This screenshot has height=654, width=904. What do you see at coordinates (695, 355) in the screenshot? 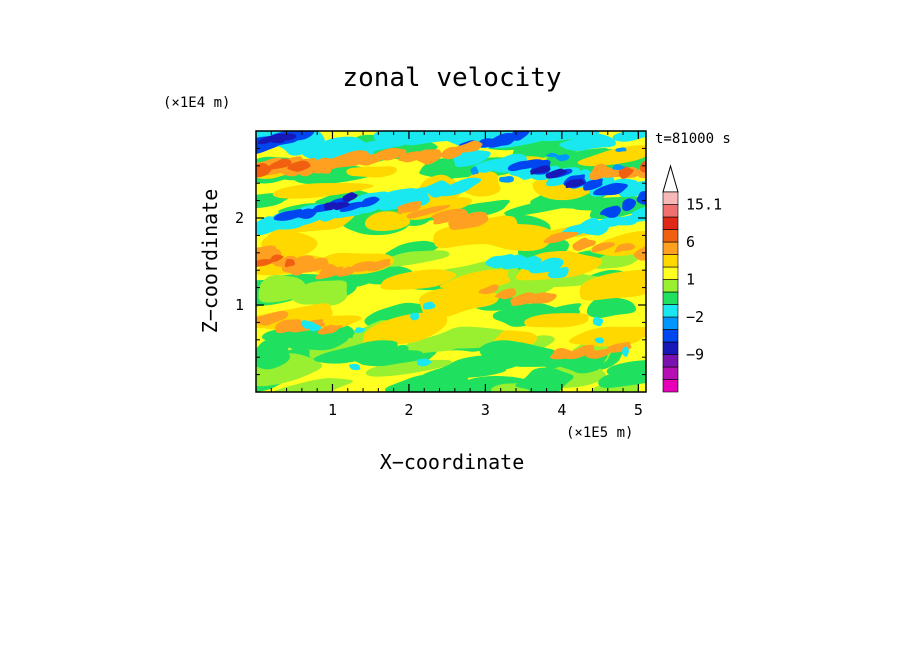
I see `colorbar-label: −9` at bounding box center [695, 355].